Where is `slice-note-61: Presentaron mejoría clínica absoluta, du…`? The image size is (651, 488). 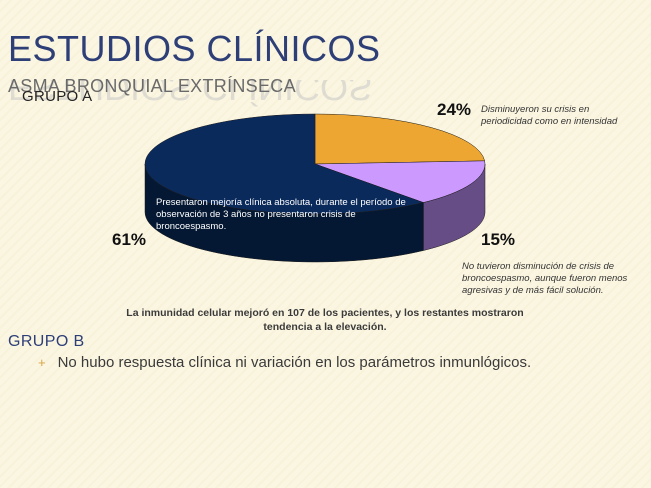 slice-note-61: Presentaron mejoría clínica absoluta, du… is located at coordinates (281, 214).